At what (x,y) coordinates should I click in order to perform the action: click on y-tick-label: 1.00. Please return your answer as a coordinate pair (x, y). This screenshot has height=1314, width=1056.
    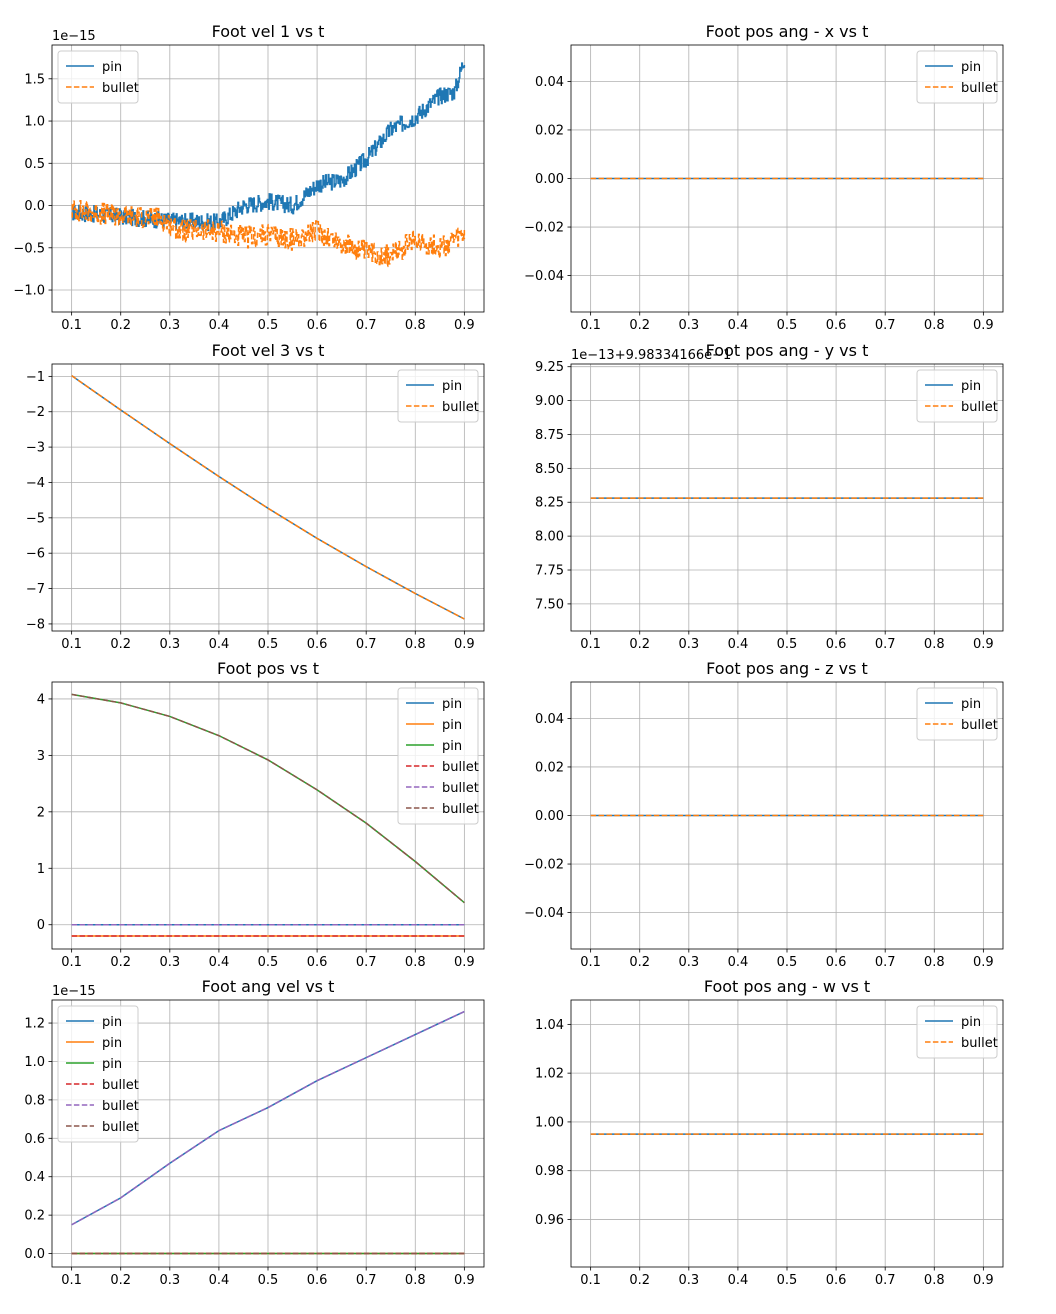
    Looking at the image, I should click on (549, 1122).